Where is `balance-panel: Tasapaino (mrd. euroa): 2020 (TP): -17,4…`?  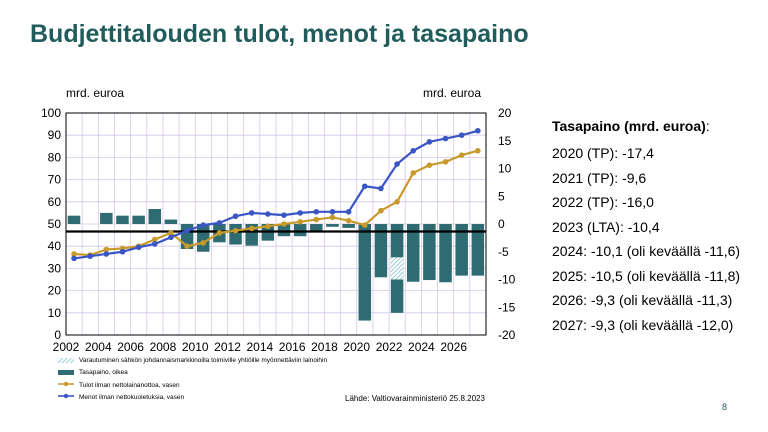 balance-panel: Tasapaino (mrd. euroa): 2020 (TP): -17,4… is located at coordinates (646, 227).